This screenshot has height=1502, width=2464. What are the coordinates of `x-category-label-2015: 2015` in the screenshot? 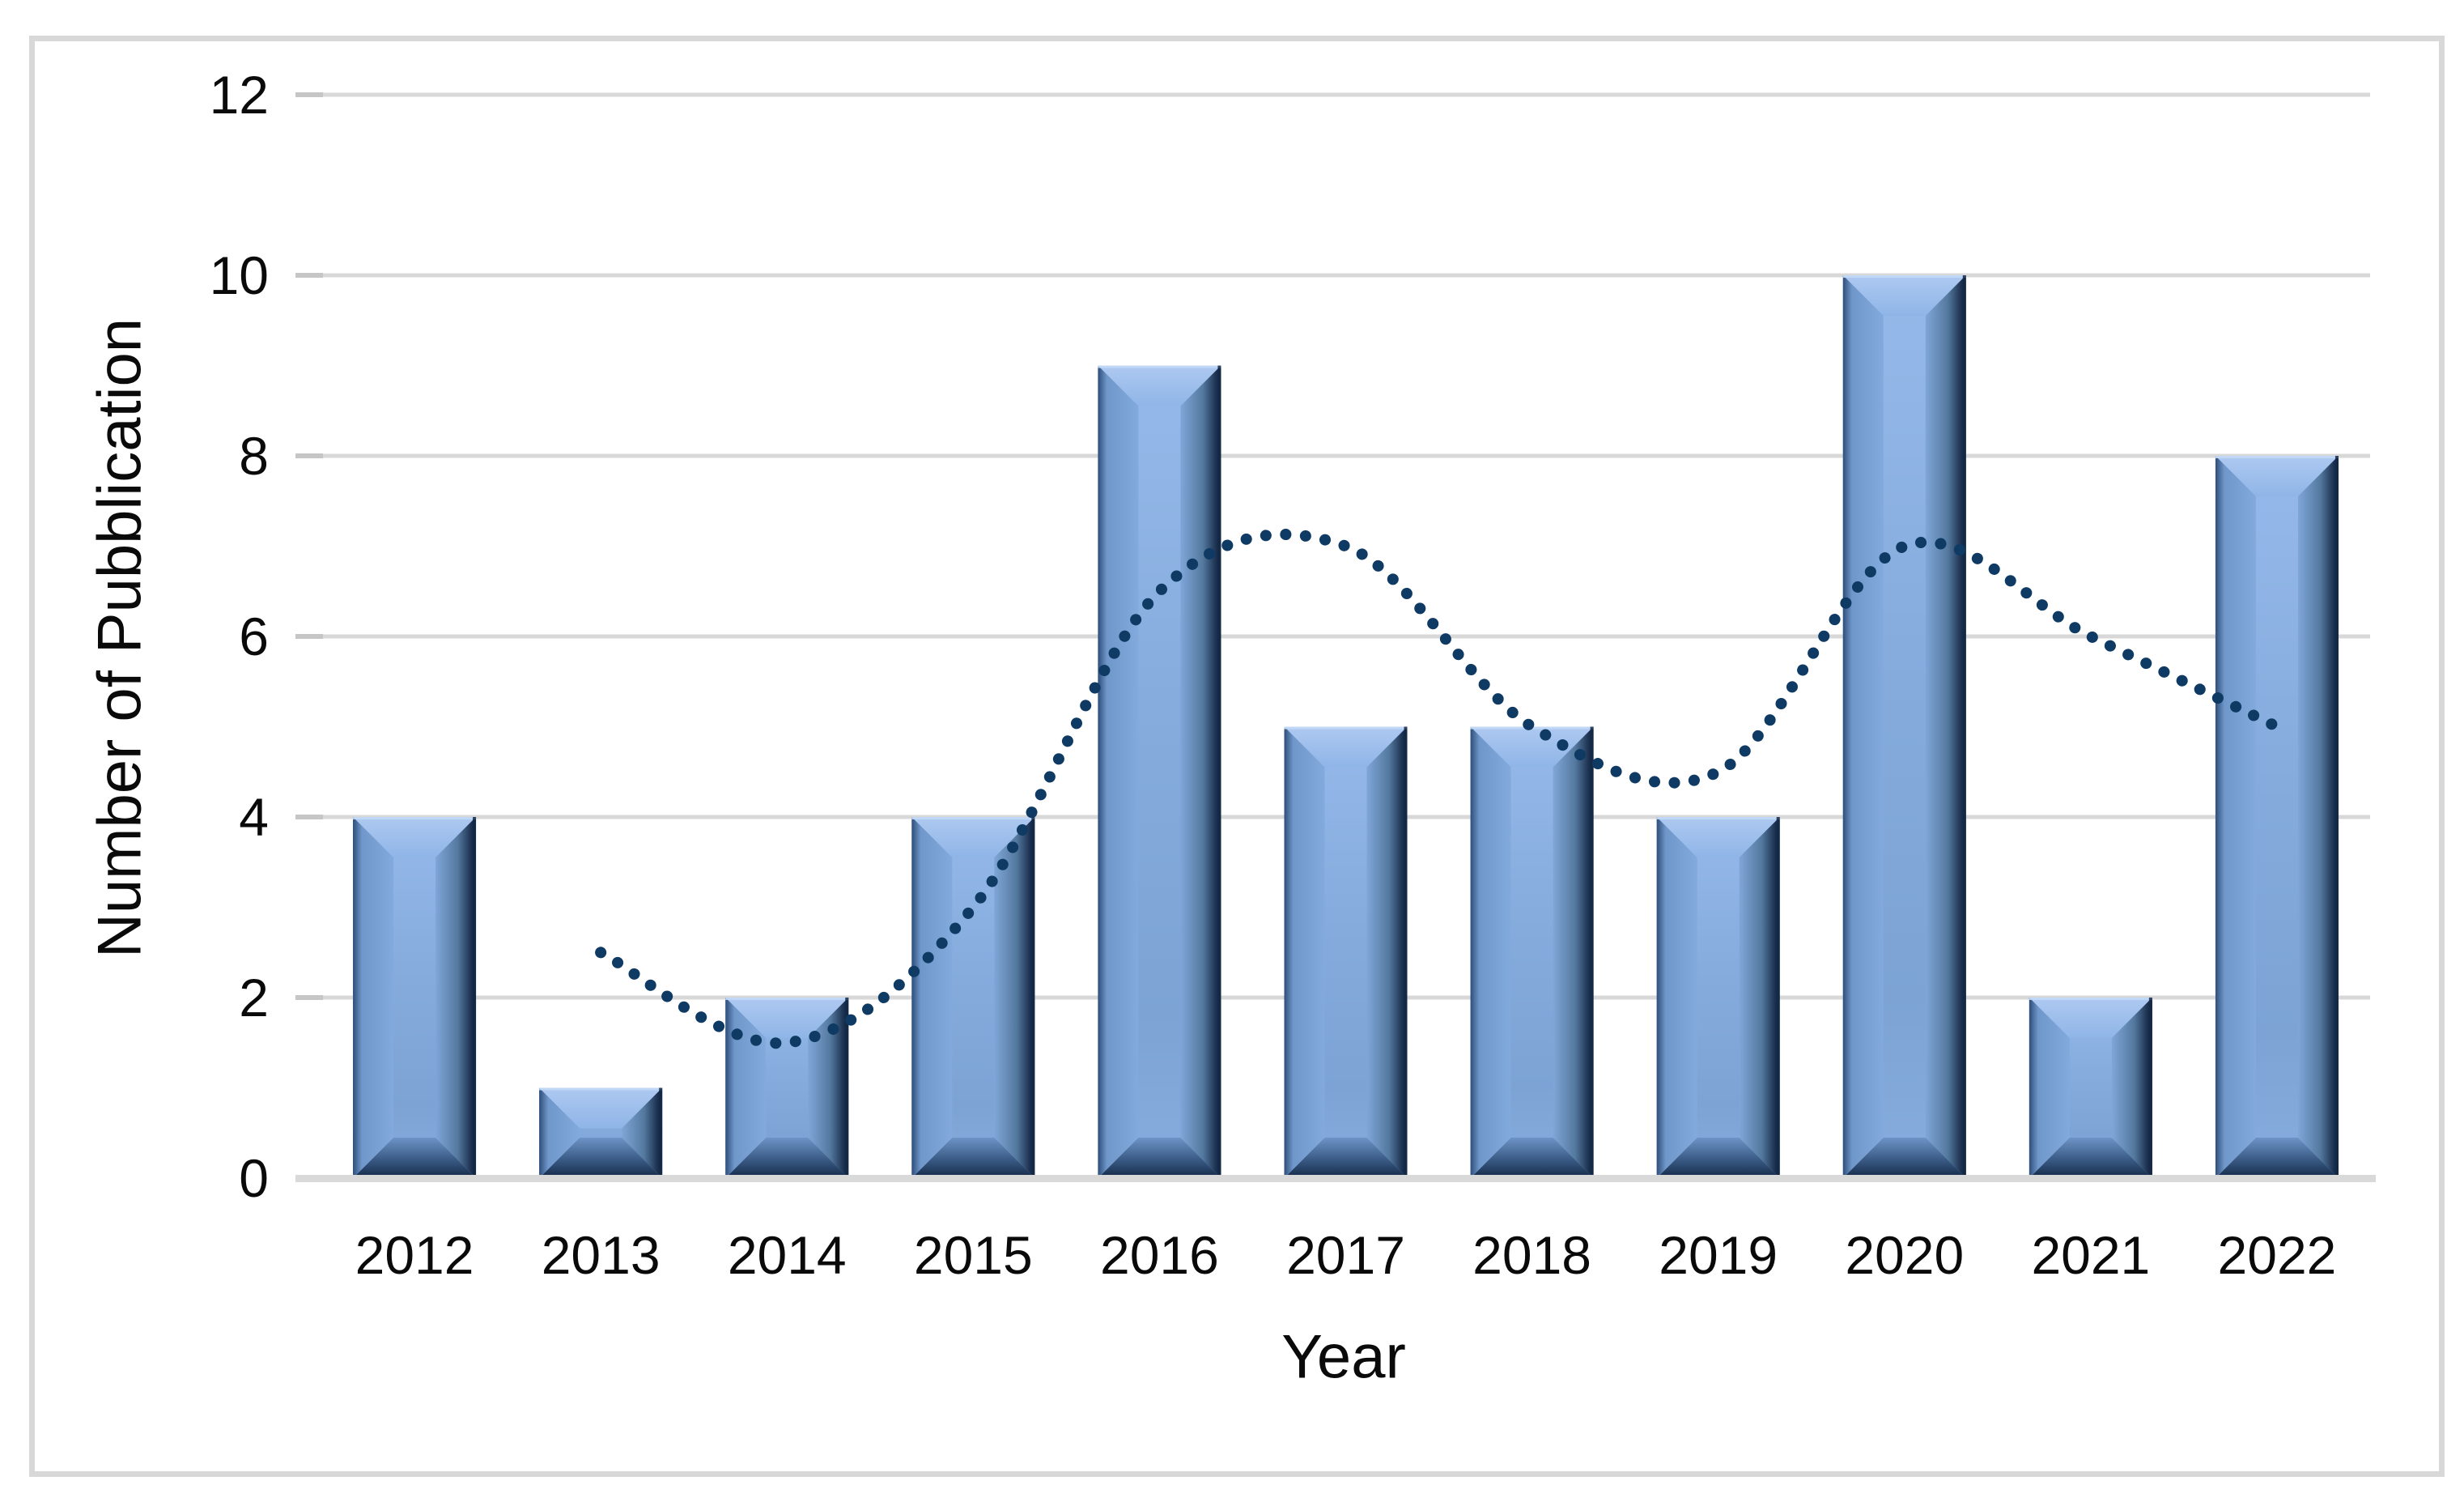 It's located at (974, 1255).